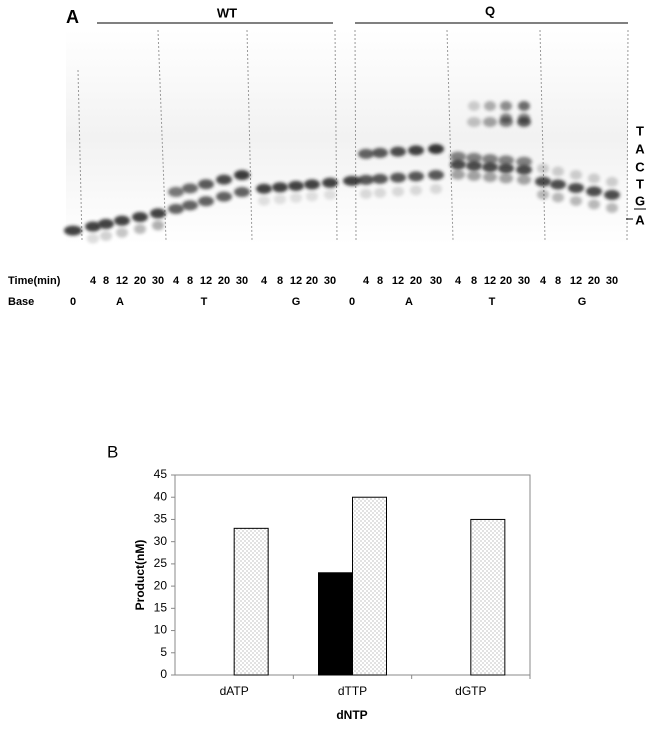  I want to click on panel-label: A, so click(72, 17).